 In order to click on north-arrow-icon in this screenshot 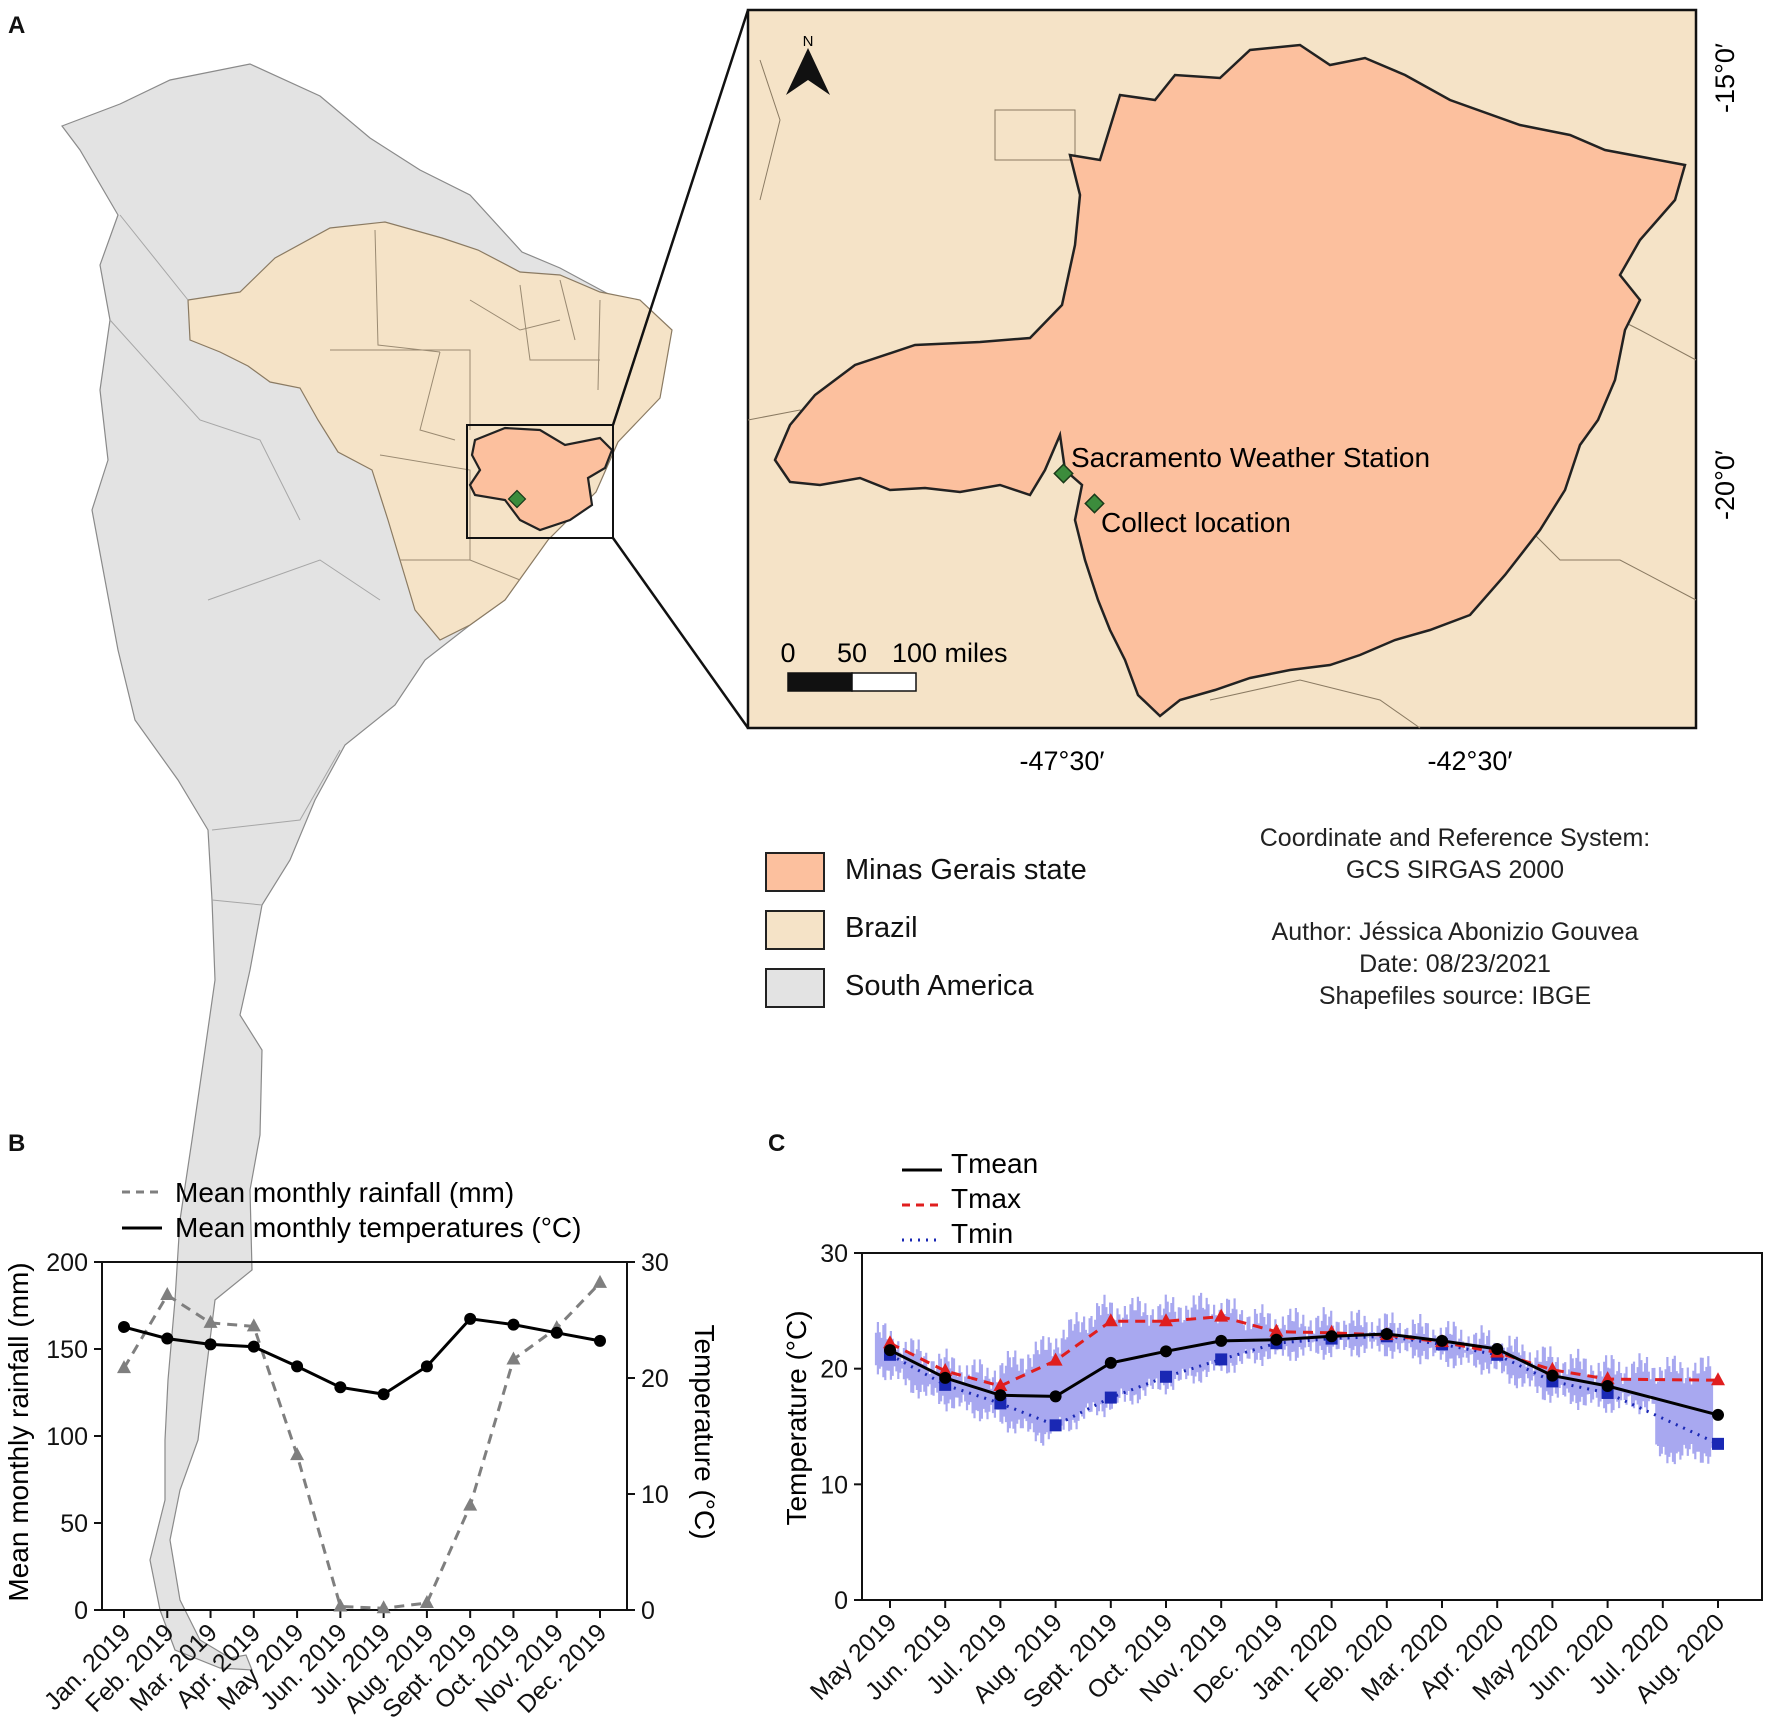, I will do `click(808, 71)`.